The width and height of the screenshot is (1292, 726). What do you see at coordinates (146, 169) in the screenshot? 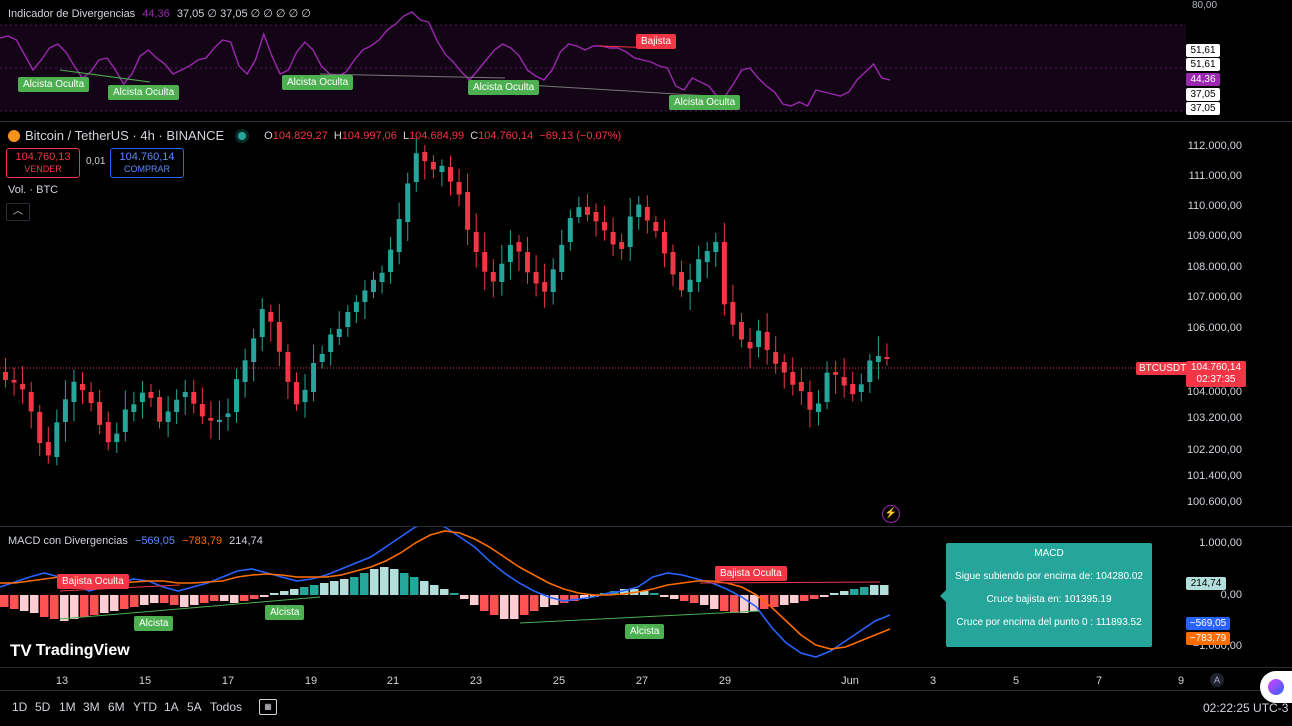
I see `buy-label: COMPRAR` at bounding box center [146, 169].